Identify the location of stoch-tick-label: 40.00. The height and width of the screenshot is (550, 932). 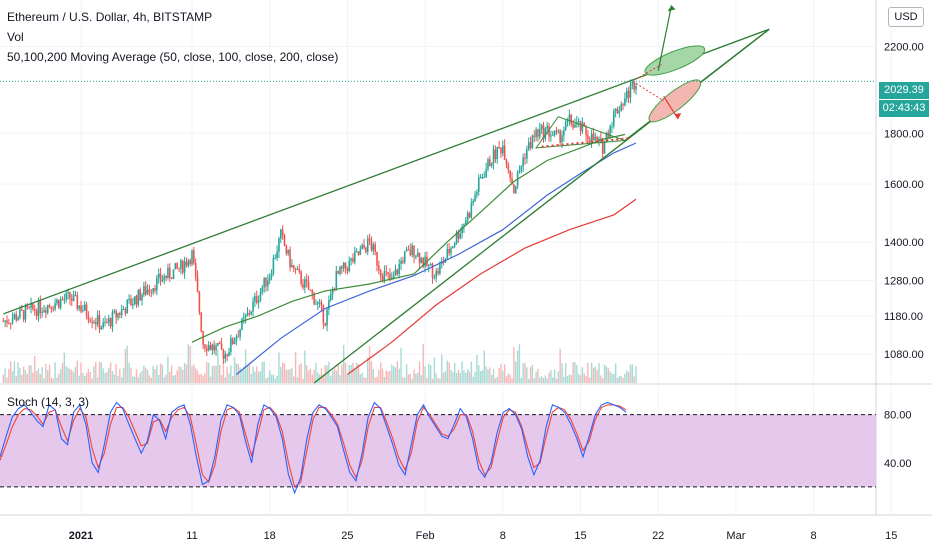
(898, 464).